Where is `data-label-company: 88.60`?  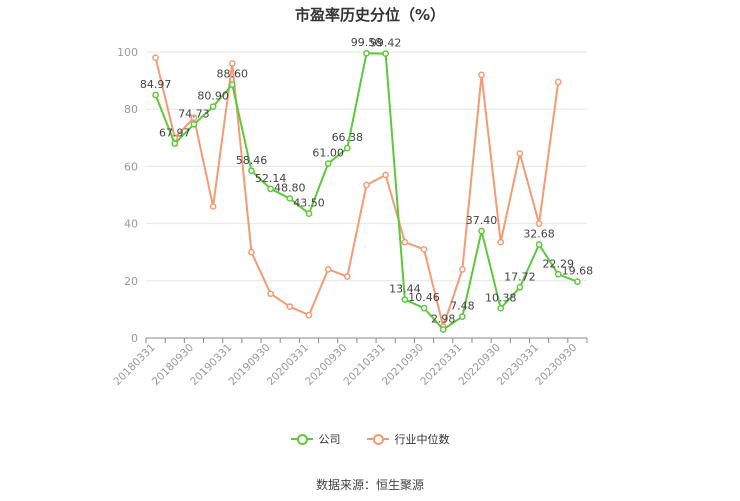 data-label-company: 88.60 is located at coordinates (233, 74).